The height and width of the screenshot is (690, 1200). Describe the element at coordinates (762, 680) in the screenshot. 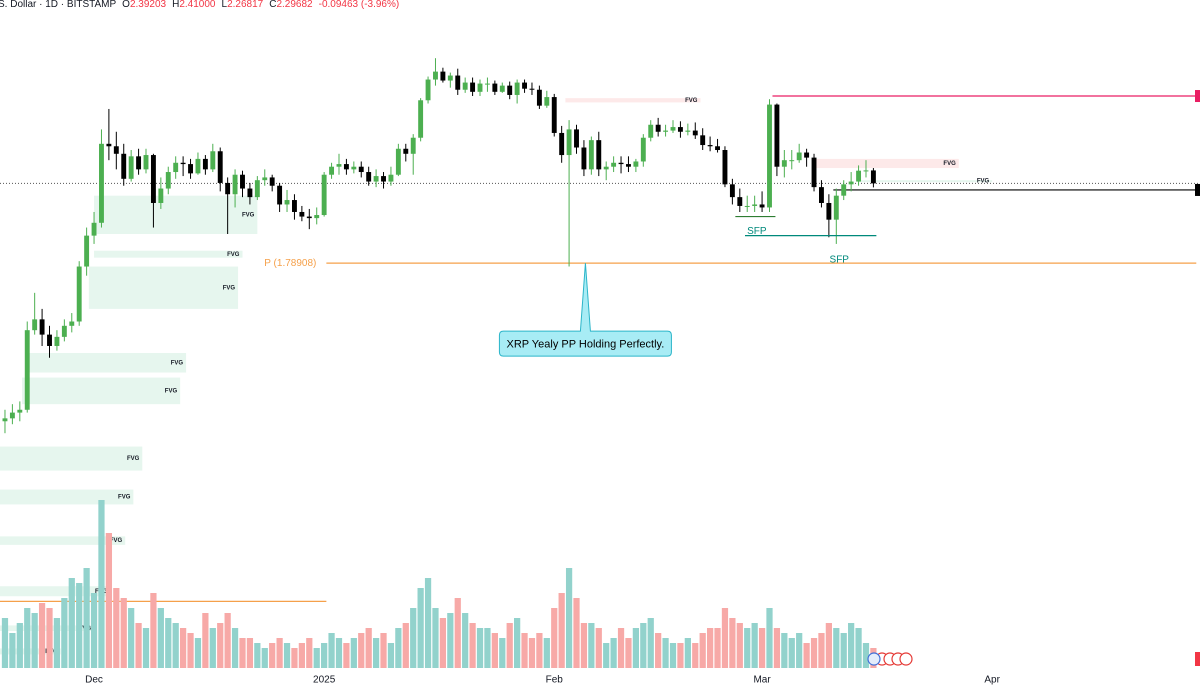

I see `x-tick-label: Mar` at that location.